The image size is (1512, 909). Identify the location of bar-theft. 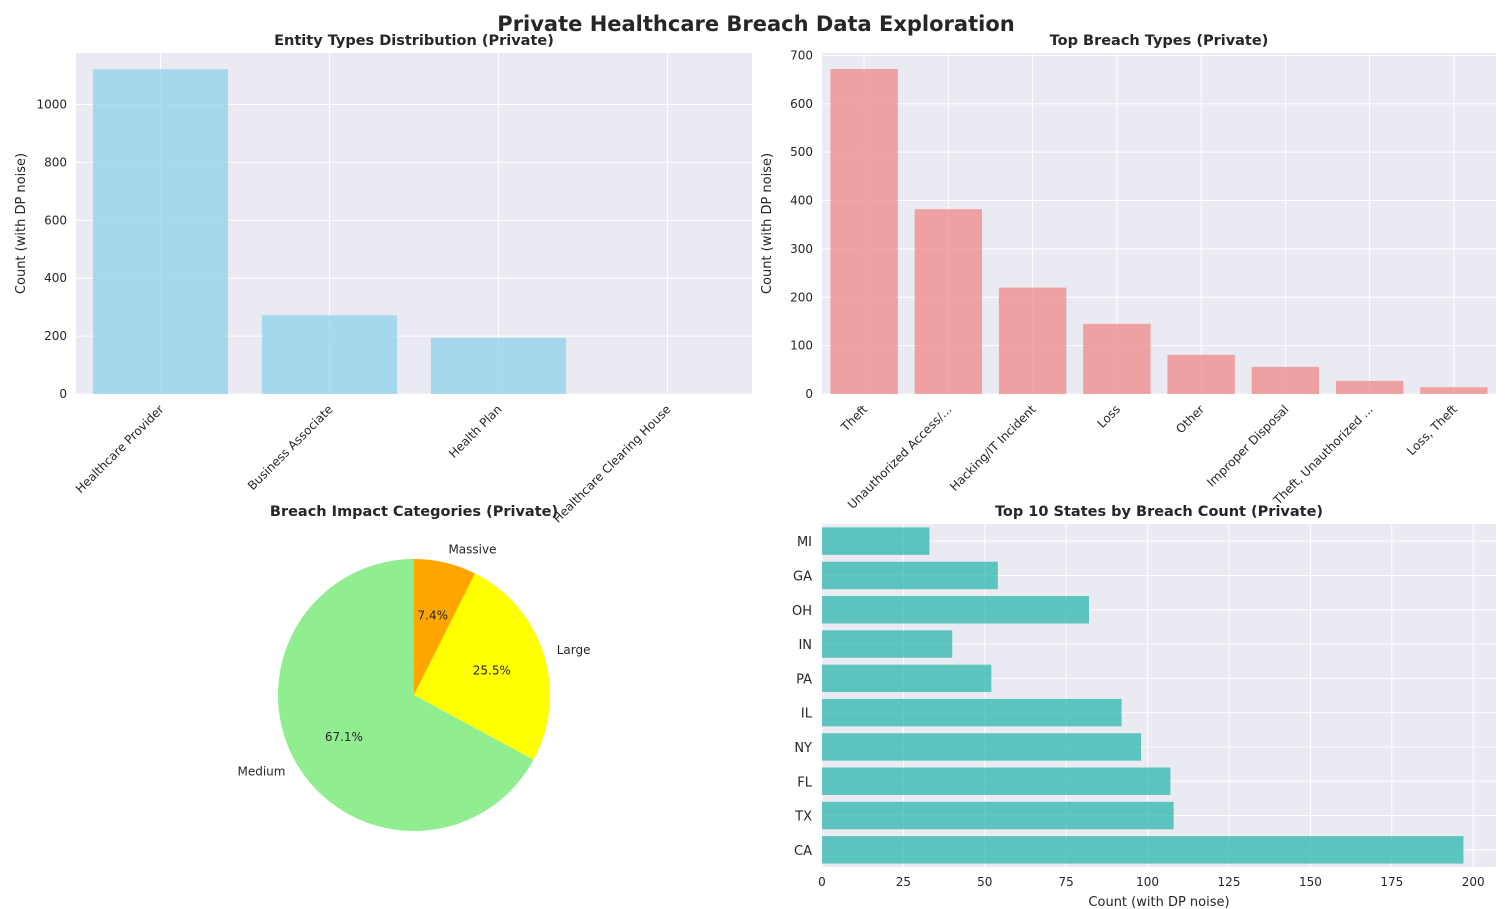
(864, 231).